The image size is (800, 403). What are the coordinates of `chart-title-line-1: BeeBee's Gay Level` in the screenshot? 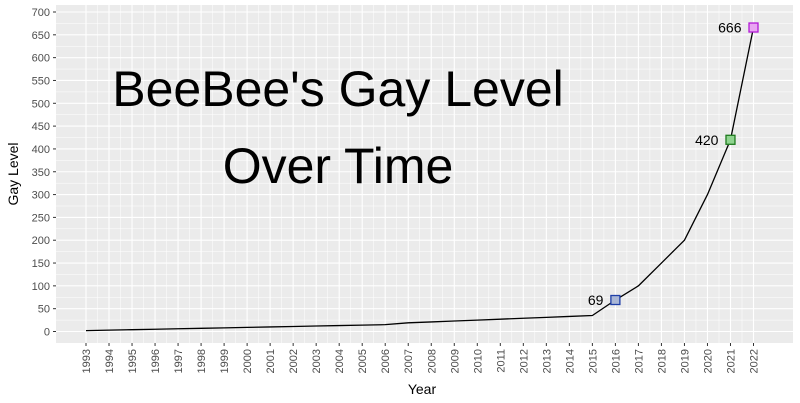 It's located at (338, 89).